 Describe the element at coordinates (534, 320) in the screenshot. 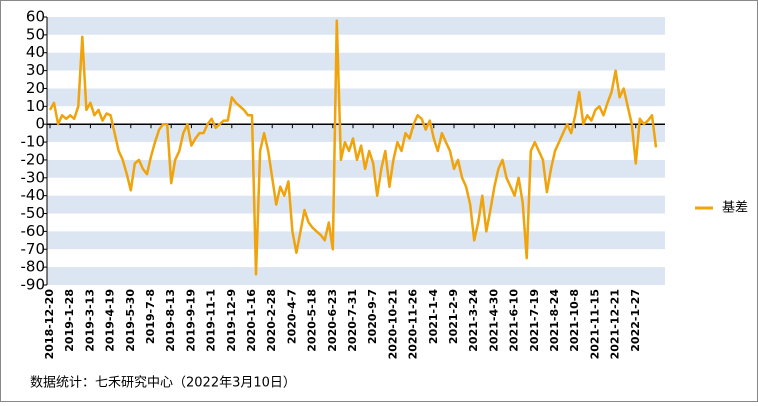

I see `x-tick-label: 2021-7-19` at that location.